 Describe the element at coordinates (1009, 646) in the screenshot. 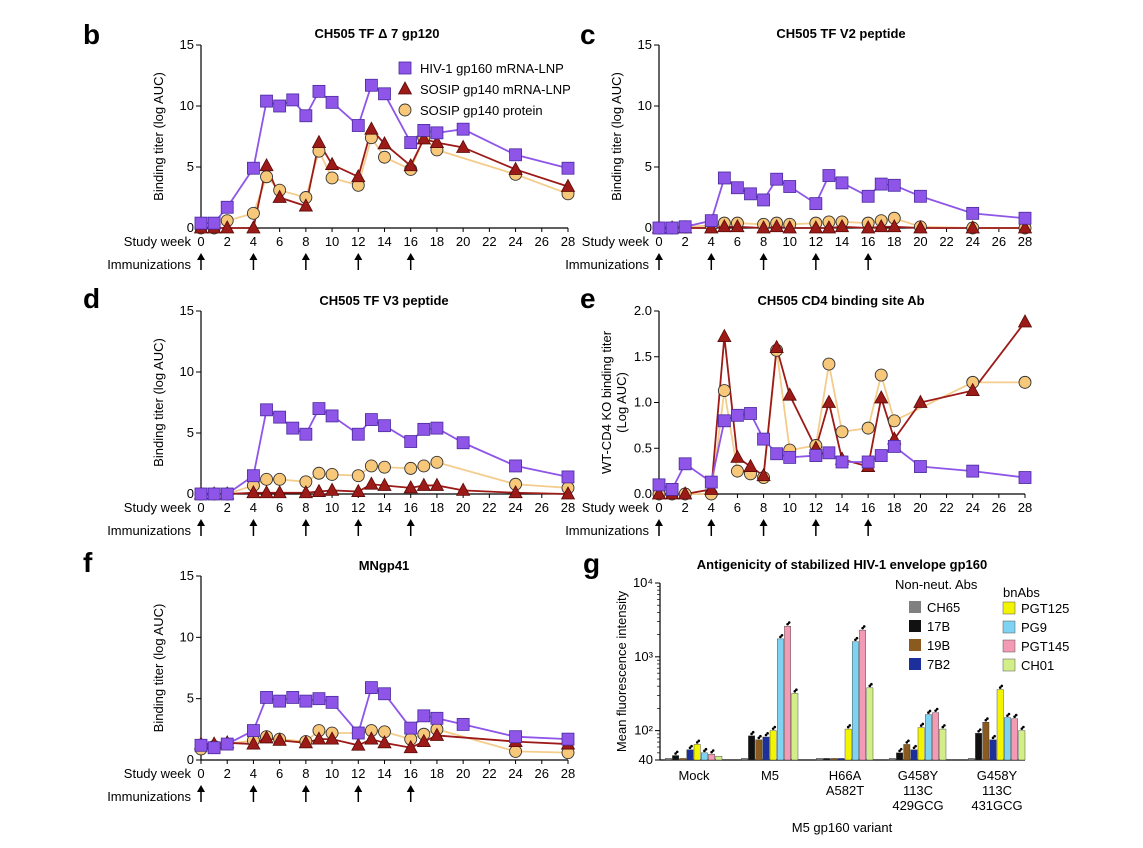

I see `legend-swatch-PGT145` at that location.